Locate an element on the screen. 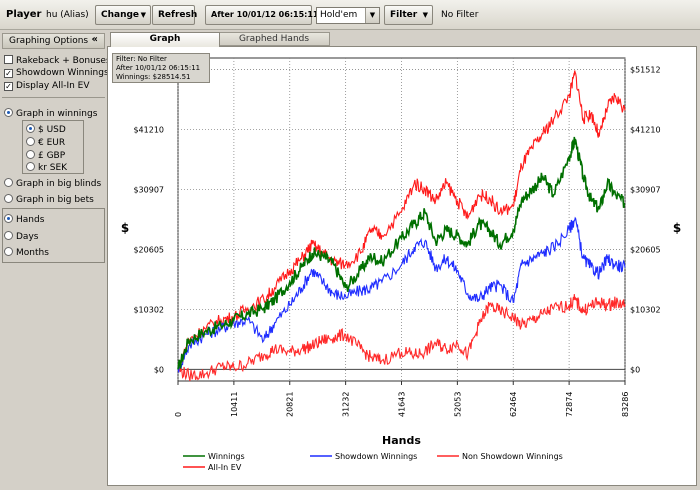 The height and width of the screenshot is (490, 700). y-tick-label-right: $20605 is located at coordinates (645, 249).